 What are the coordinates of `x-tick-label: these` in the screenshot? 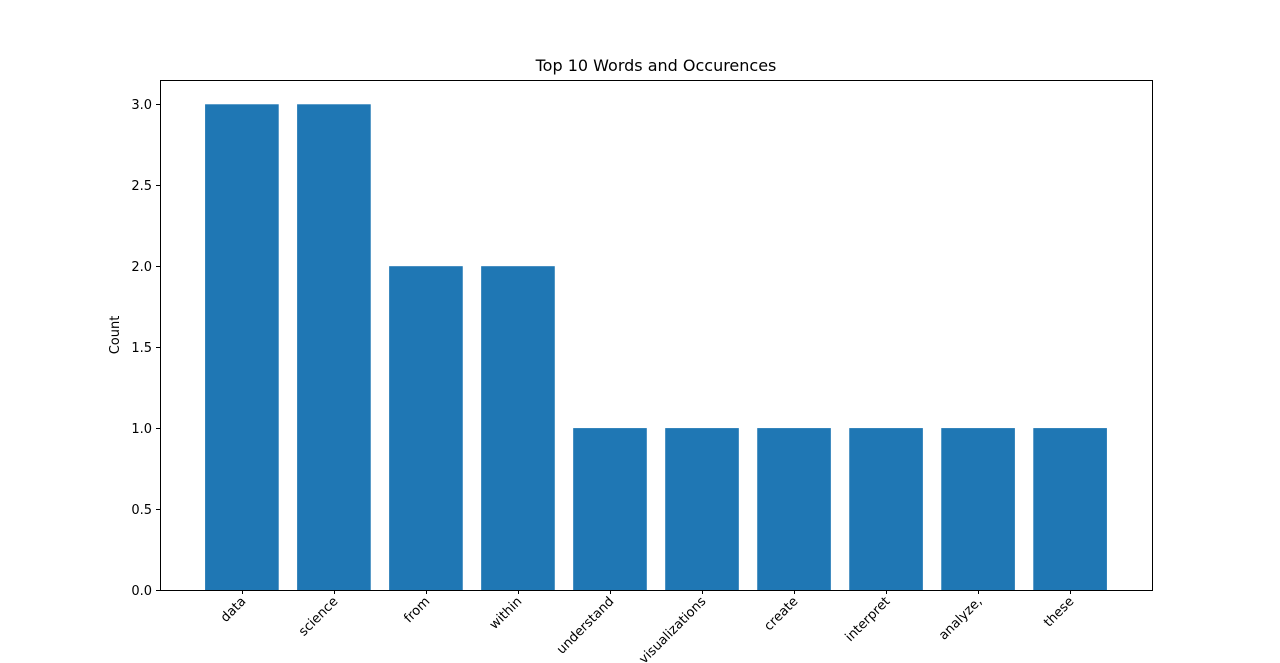 It's located at (1059, 612).